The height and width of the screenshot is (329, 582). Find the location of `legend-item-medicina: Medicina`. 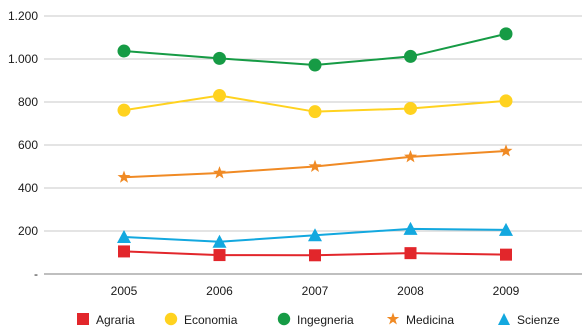

legend-item-medicina: Medicina is located at coordinates (420, 320).